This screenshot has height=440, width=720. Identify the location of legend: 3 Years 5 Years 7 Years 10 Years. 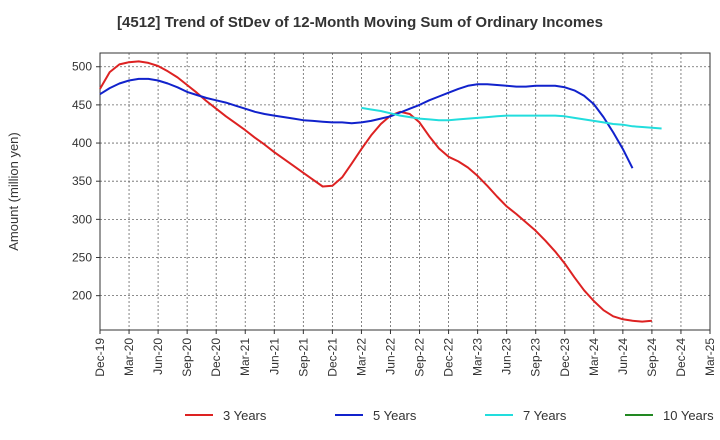
(449, 415).